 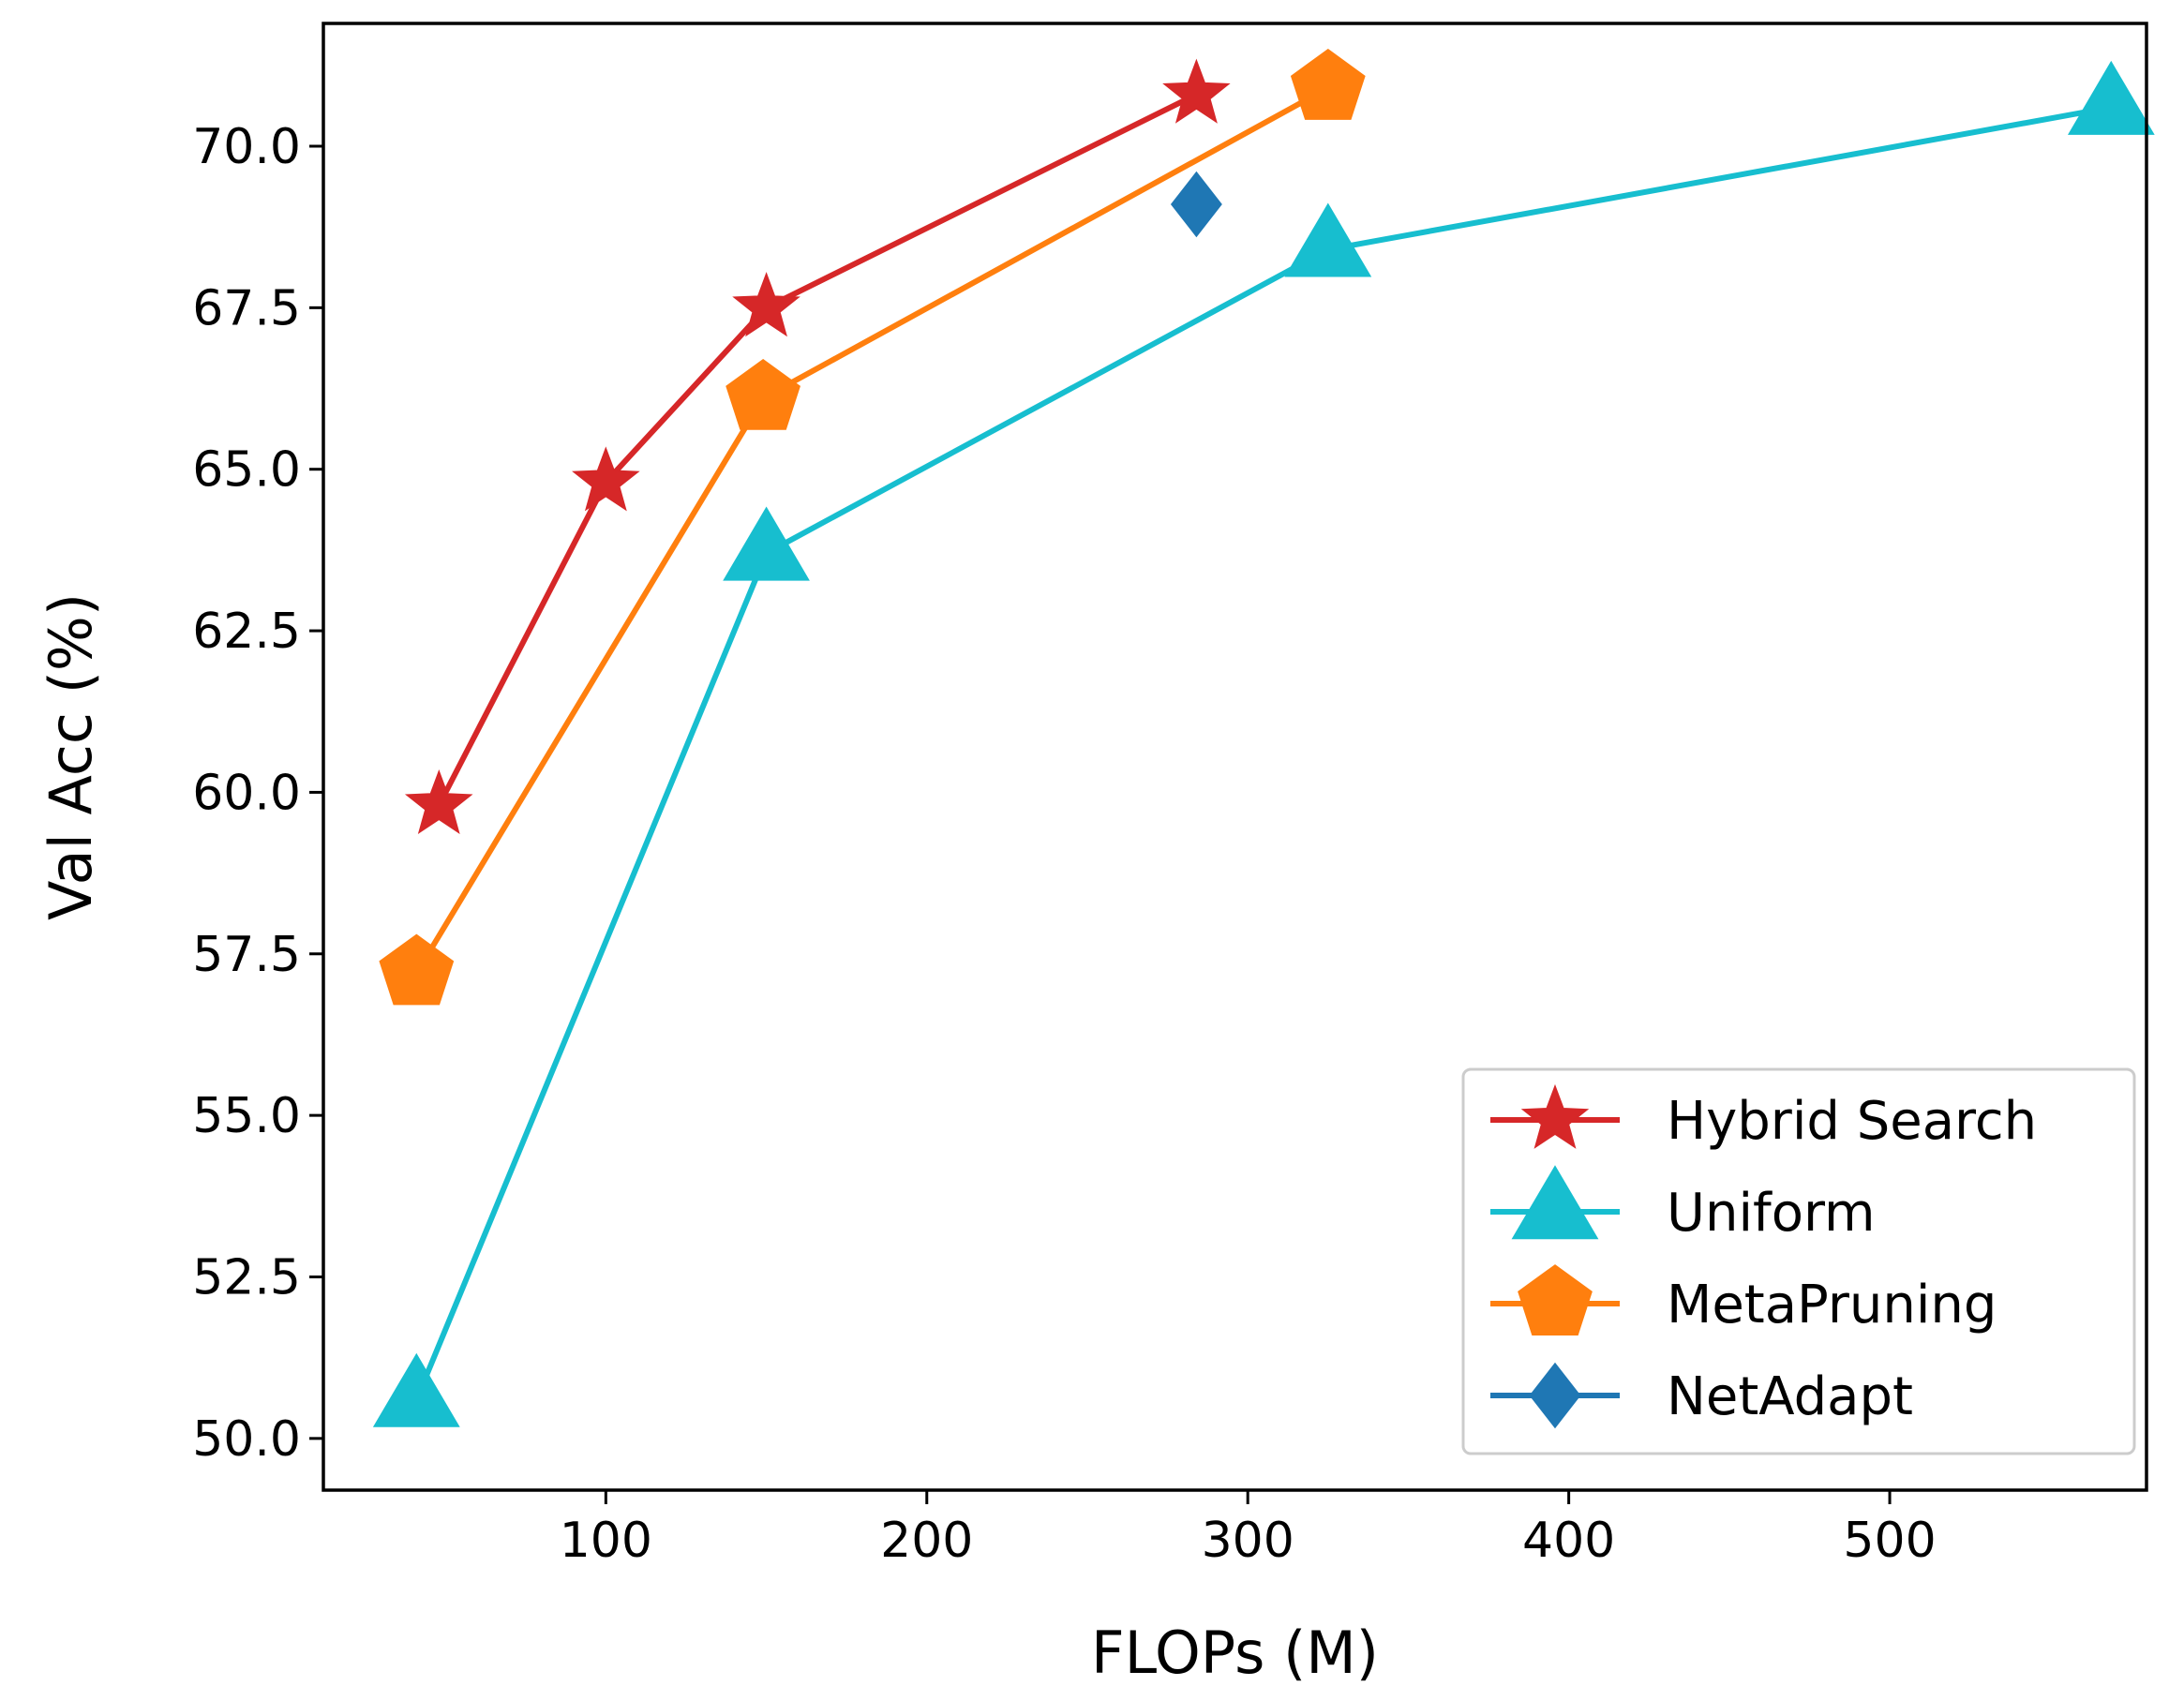 I want to click on x-tick-label: 400, so click(x=1569, y=1541).